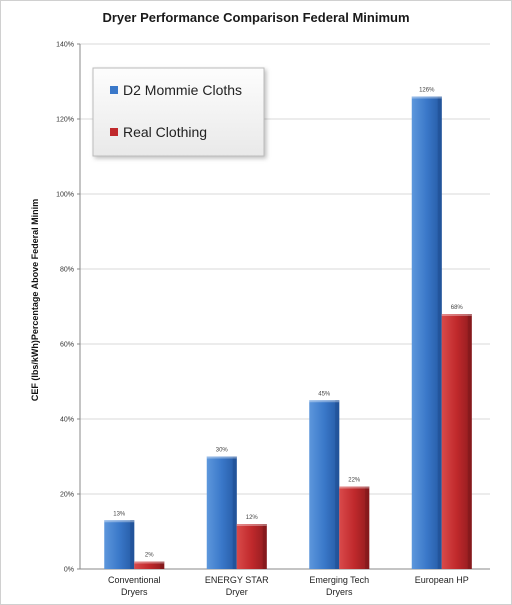 This screenshot has height=605, width=512. What do you see at coordinates (252, 518) in the screenshot?
I see `data-label: 12%` at bounding box center [252, 518].